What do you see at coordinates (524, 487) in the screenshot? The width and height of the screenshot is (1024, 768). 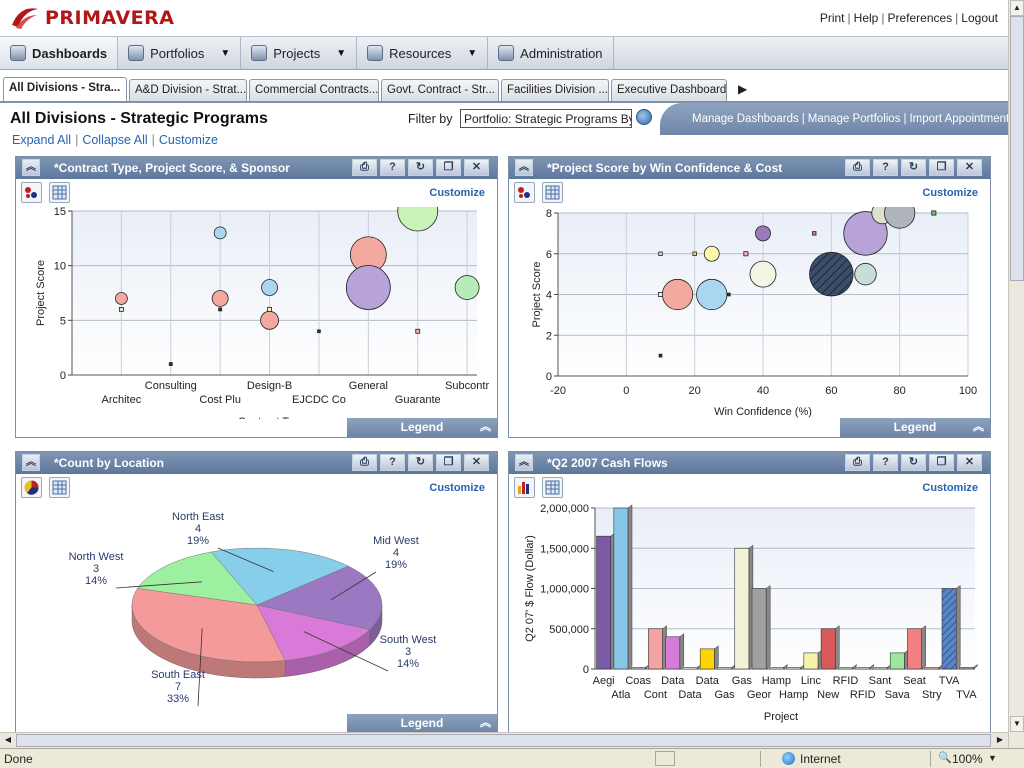 I see `bar-chart-icon` at bounding box center [524, 487].